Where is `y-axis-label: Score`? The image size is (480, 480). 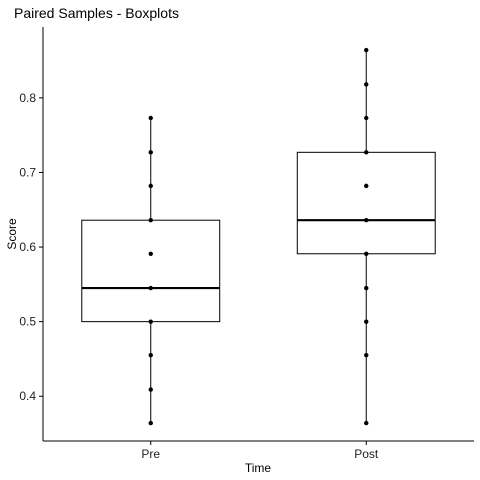
y-axis-label: Score is located at coordinates (12, 234).